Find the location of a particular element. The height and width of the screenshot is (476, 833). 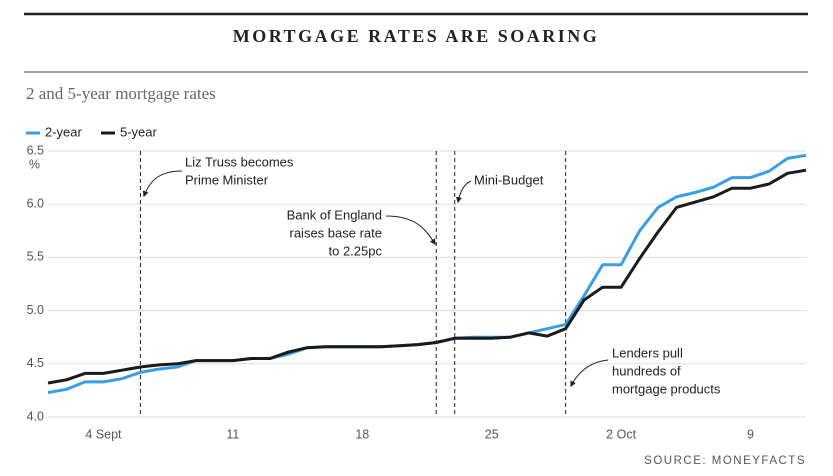

annotation-text: Bank of England is located at coordinates (334, 214).